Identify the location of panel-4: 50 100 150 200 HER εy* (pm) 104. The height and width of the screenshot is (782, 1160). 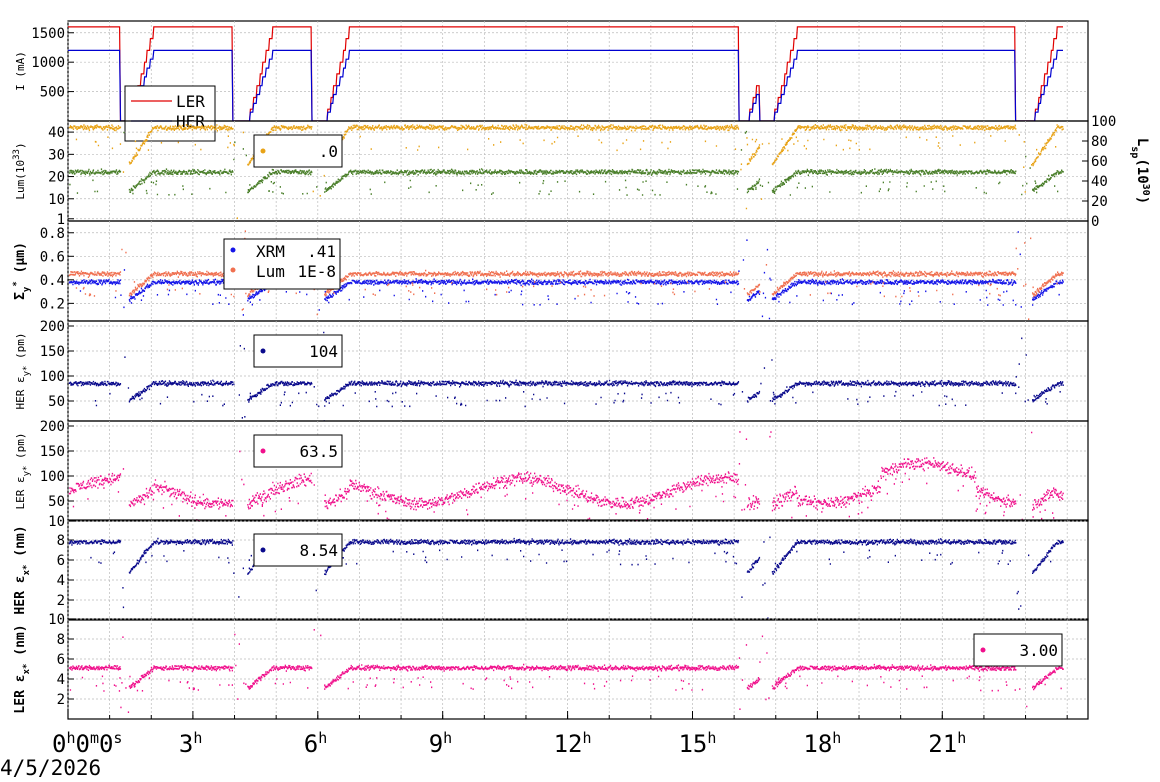
(551, 370).